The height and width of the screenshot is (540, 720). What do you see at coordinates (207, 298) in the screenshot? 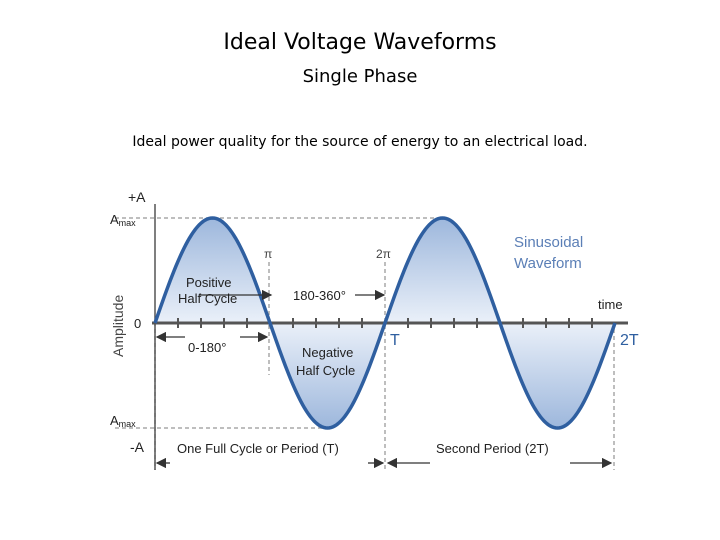
I see `positive-half-label-line2: Half Cycle` at bounding box center [207, 298].